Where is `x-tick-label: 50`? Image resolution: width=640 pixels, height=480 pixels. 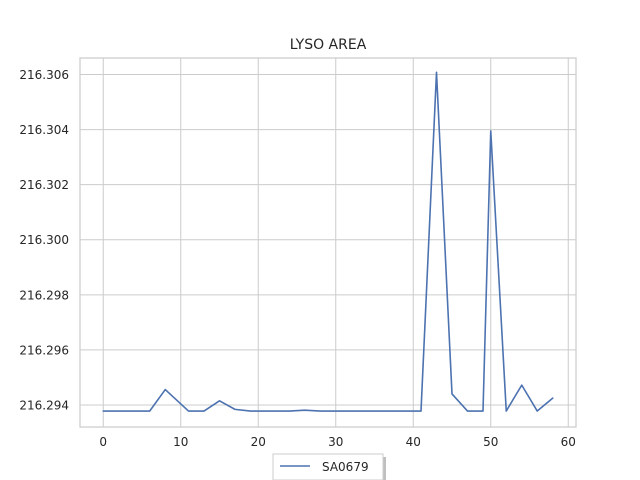 x-tick-label: 50 is located at coordinates (490, 442).